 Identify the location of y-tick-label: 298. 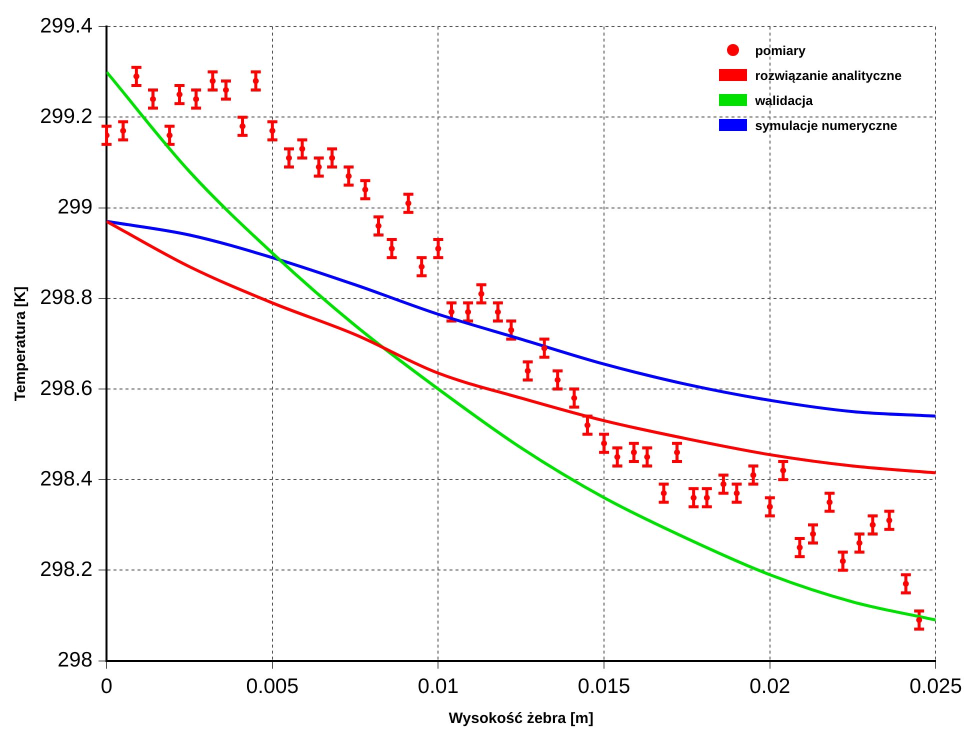
(75, 660).